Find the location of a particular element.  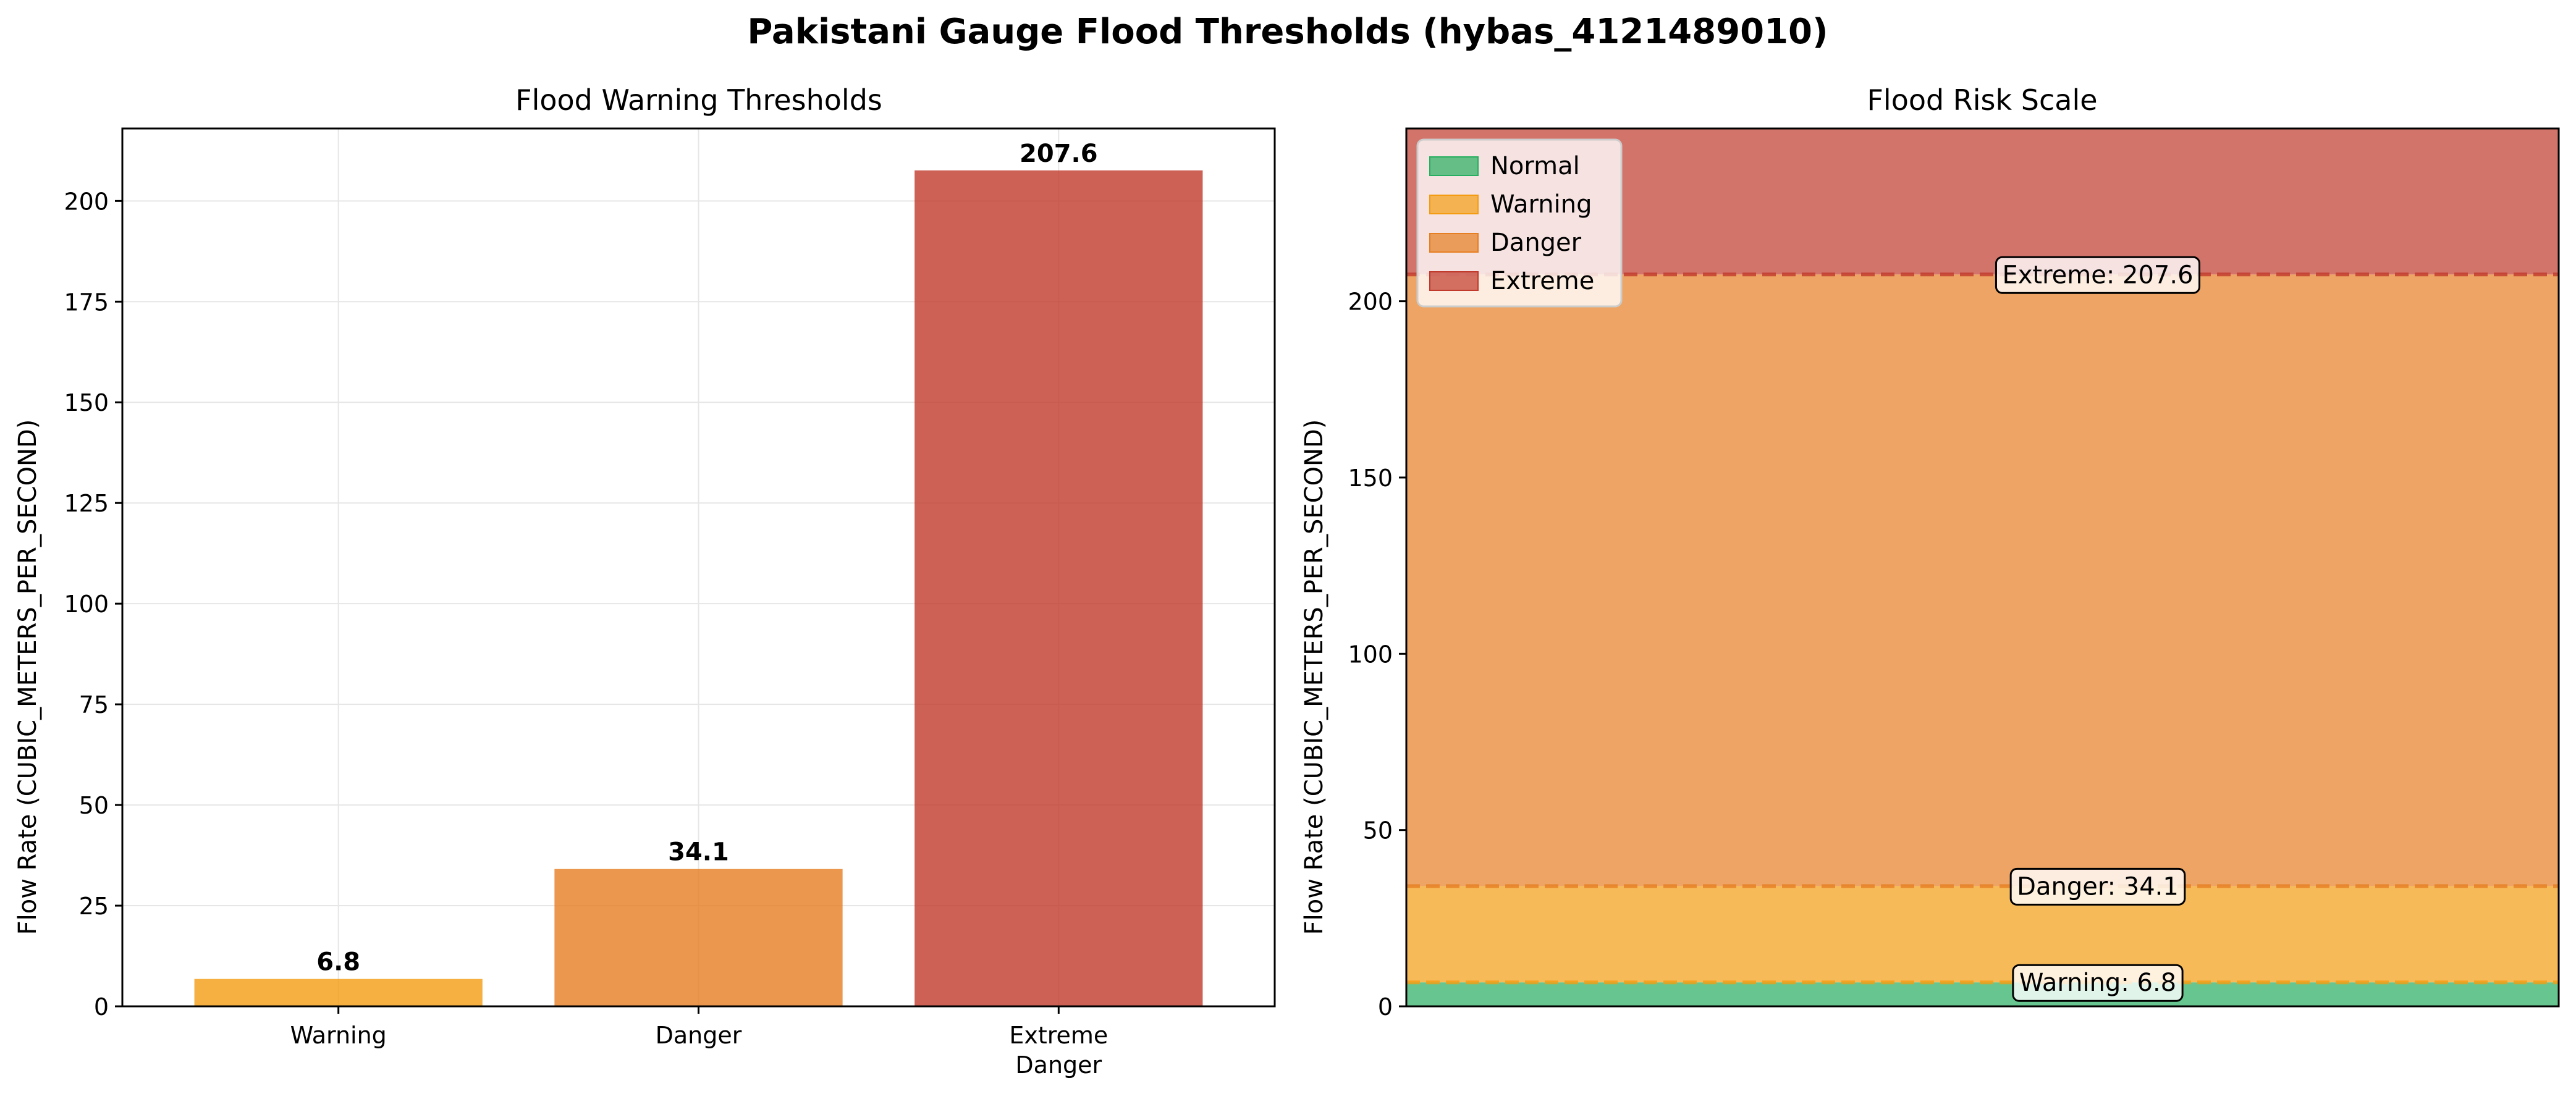

legend: Normal Warning Danger Extreme is located at coordinates (1519, 223).